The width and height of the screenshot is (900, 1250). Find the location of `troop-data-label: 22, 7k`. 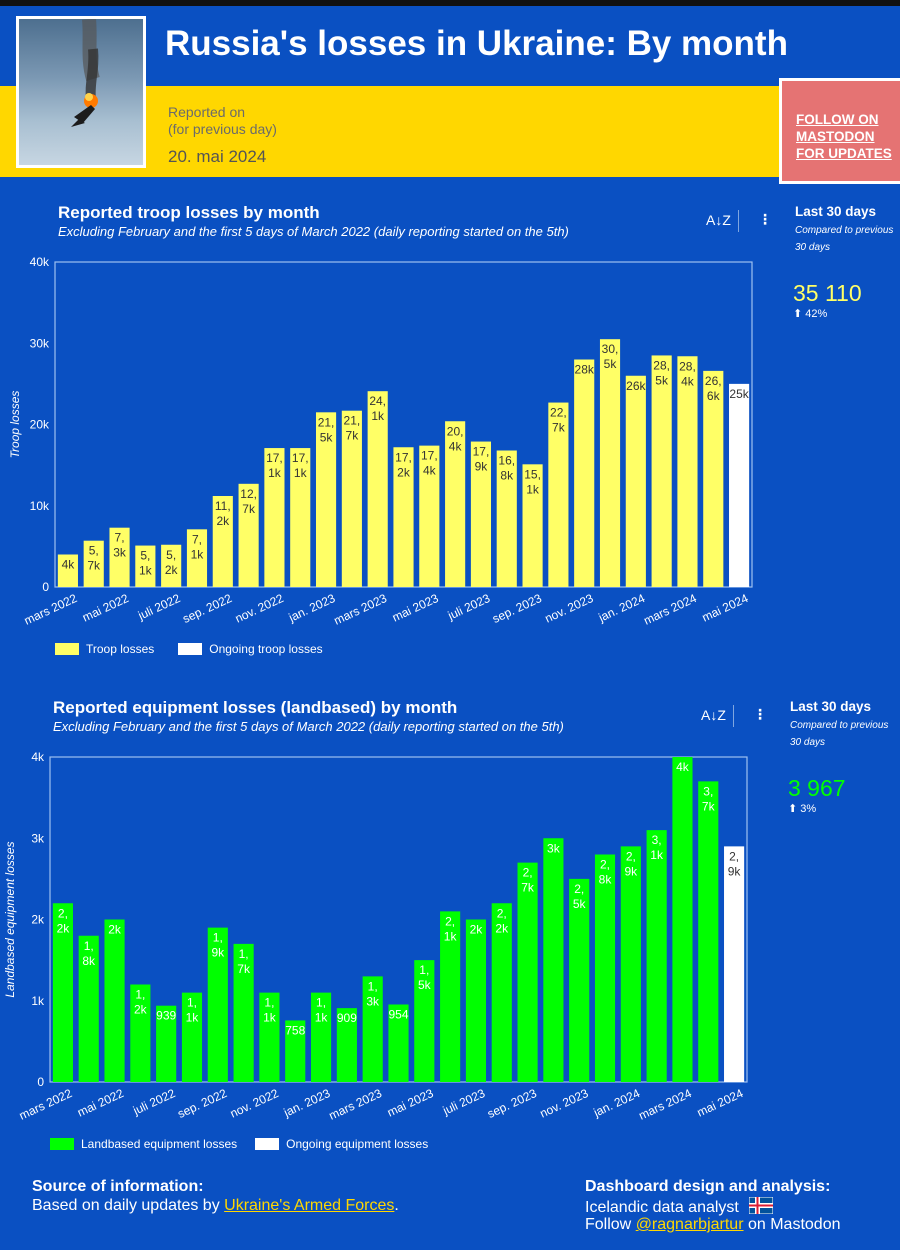

troop-data-label: 22, 7k is located at coordinates (558, 420).